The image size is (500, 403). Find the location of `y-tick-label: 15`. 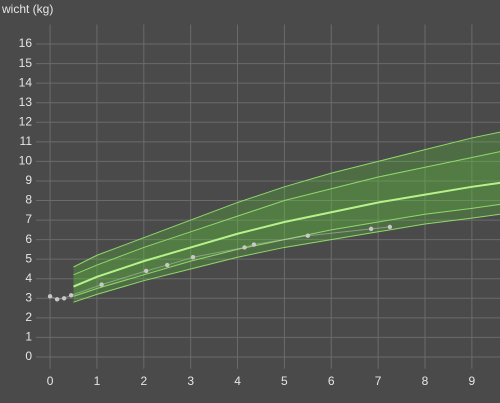

y-tick-label: 15 is located at coordinates (26, 63).